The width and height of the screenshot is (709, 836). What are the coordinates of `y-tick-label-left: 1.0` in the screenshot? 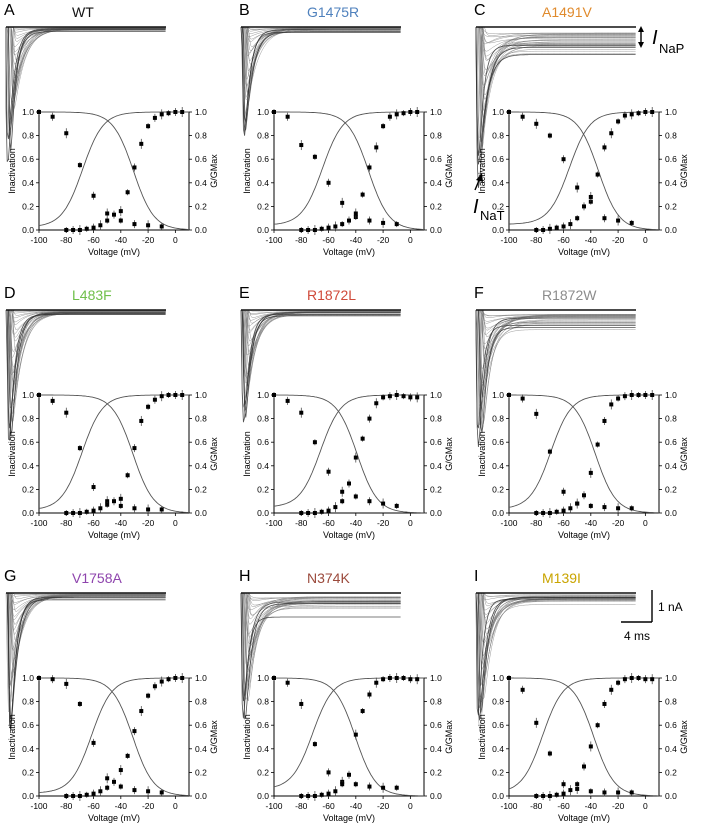 It's located at (263, 112).